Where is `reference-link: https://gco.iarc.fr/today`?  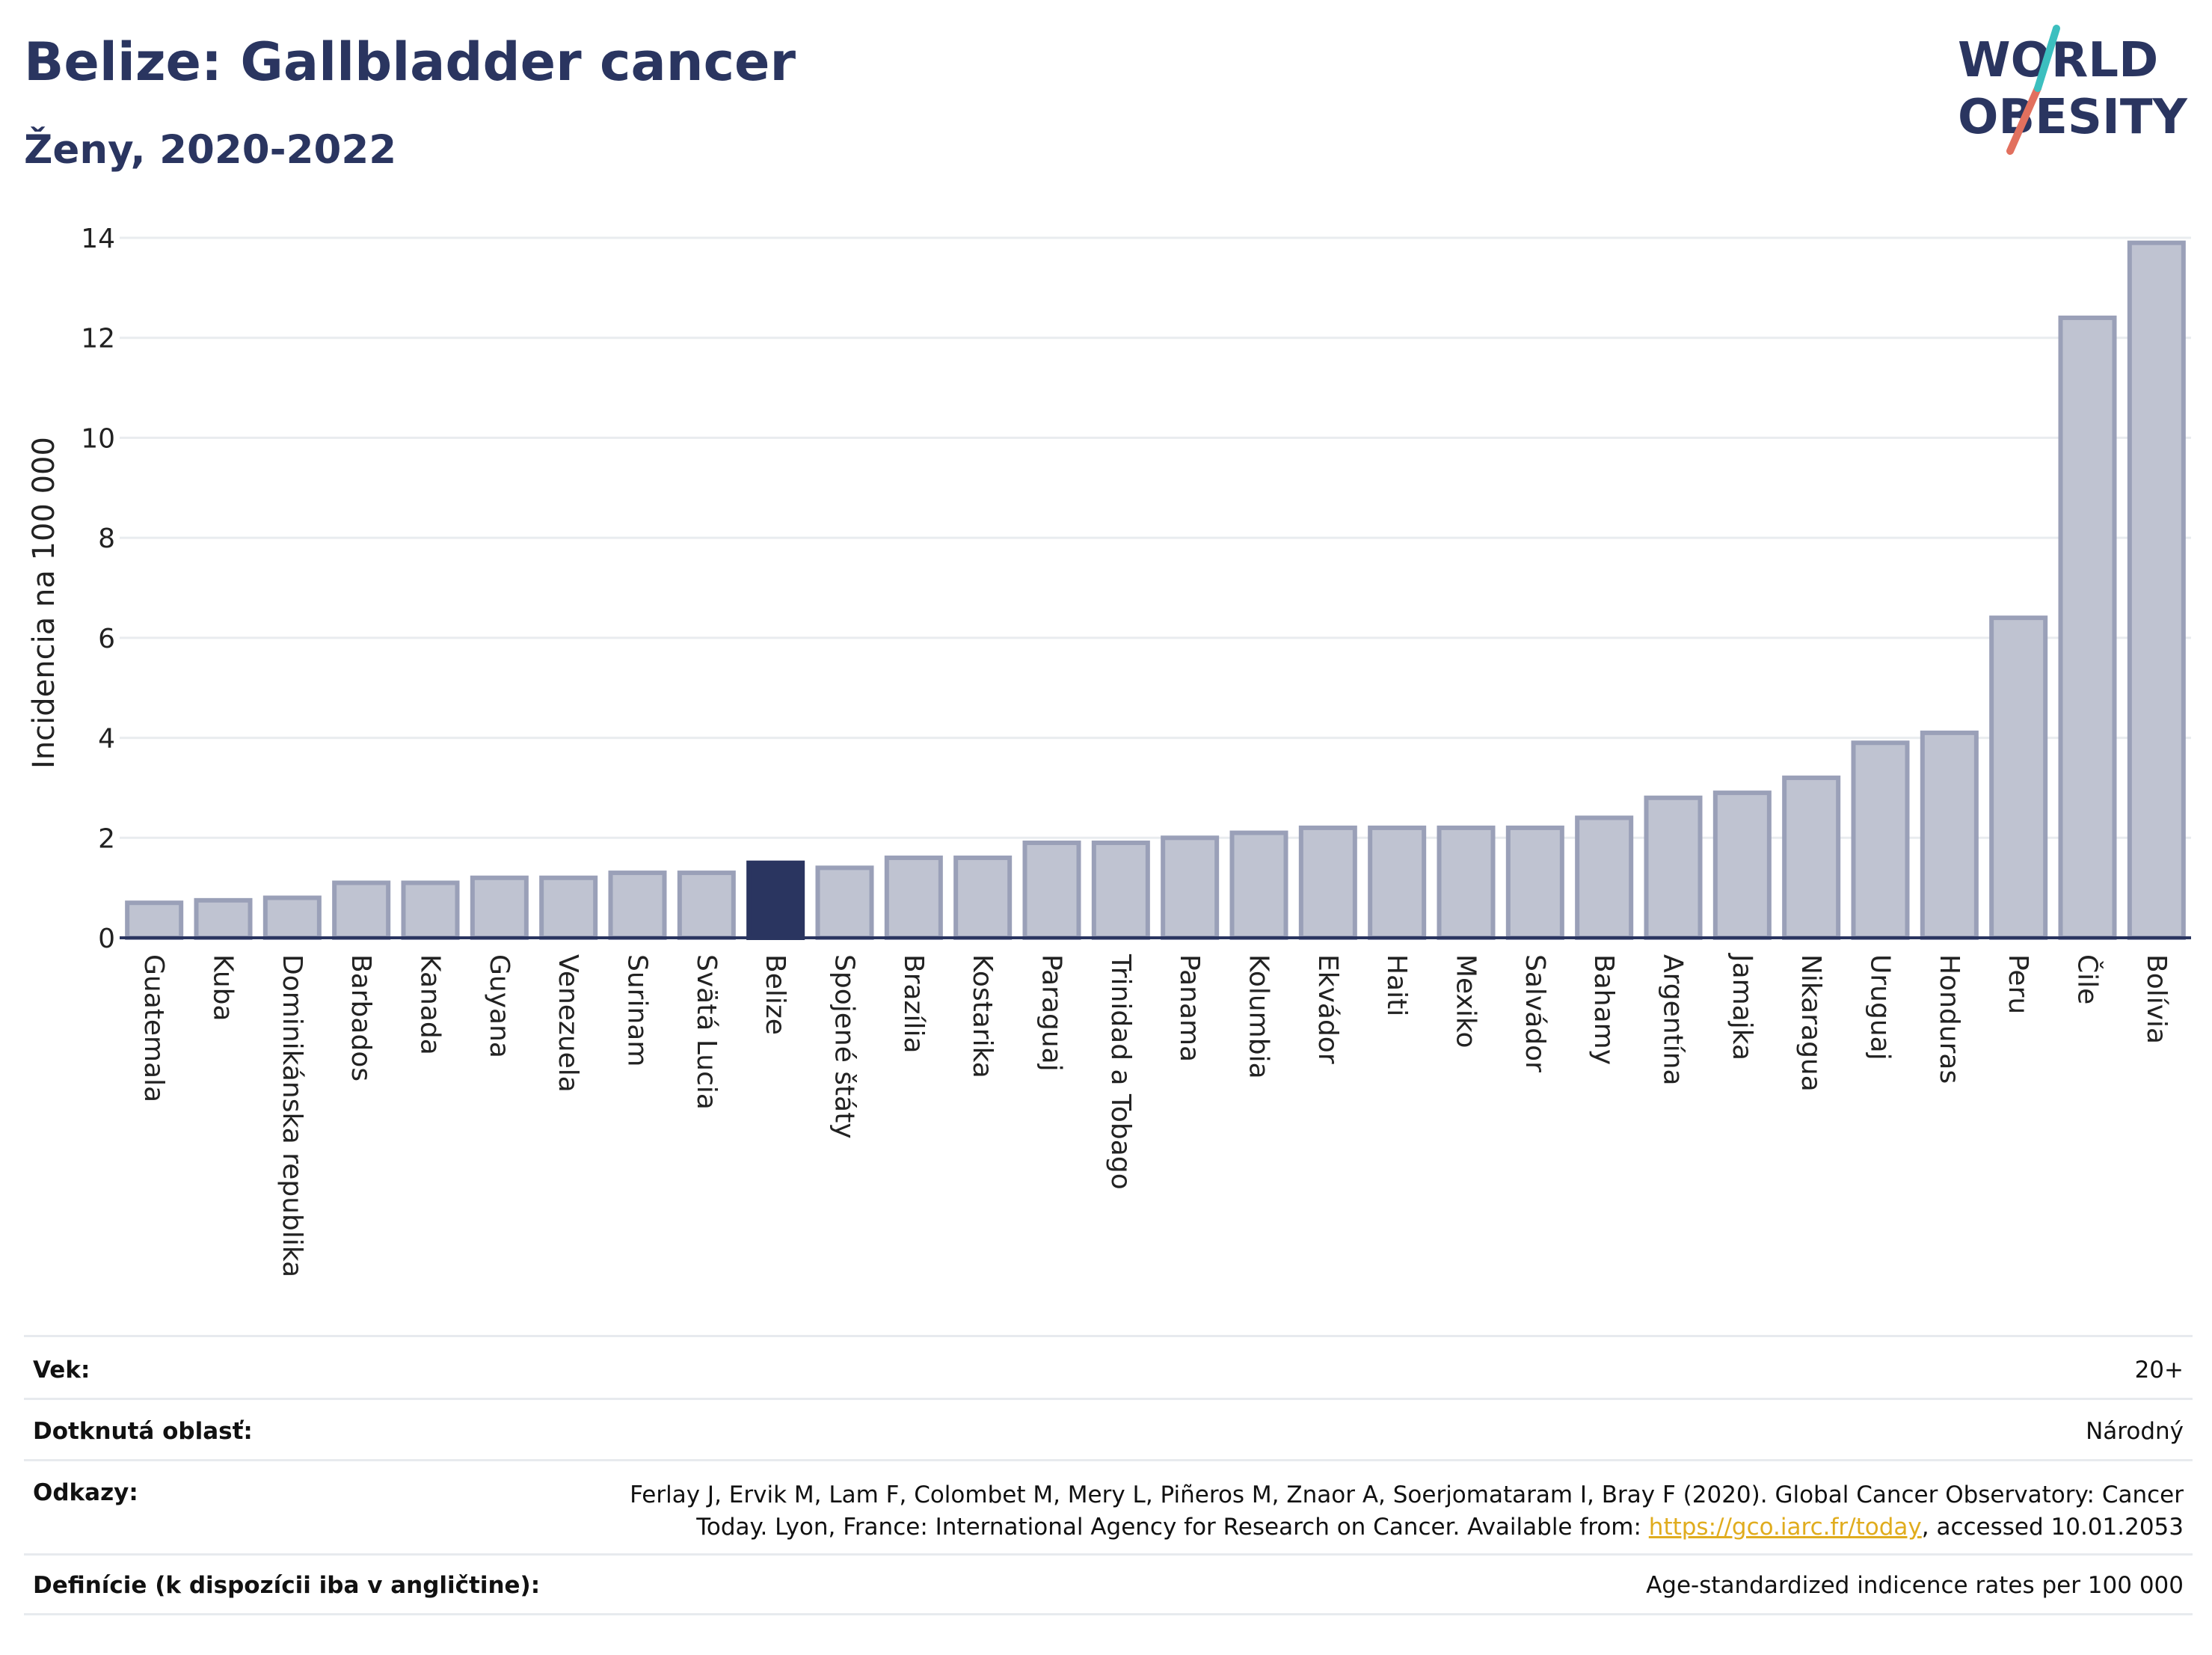
reference-link: https://gco.iarc.fr/today is located at coordinates (1785, 1527).